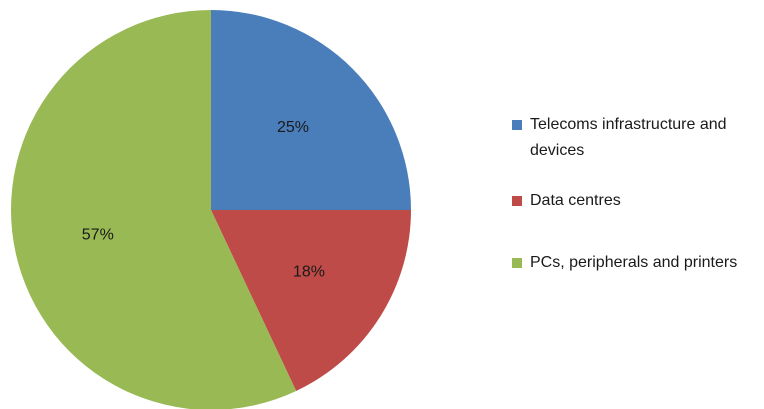 This screenshot has width=764, height=409. I want to click on legend-swatch-telecoms, so click(517, 125).